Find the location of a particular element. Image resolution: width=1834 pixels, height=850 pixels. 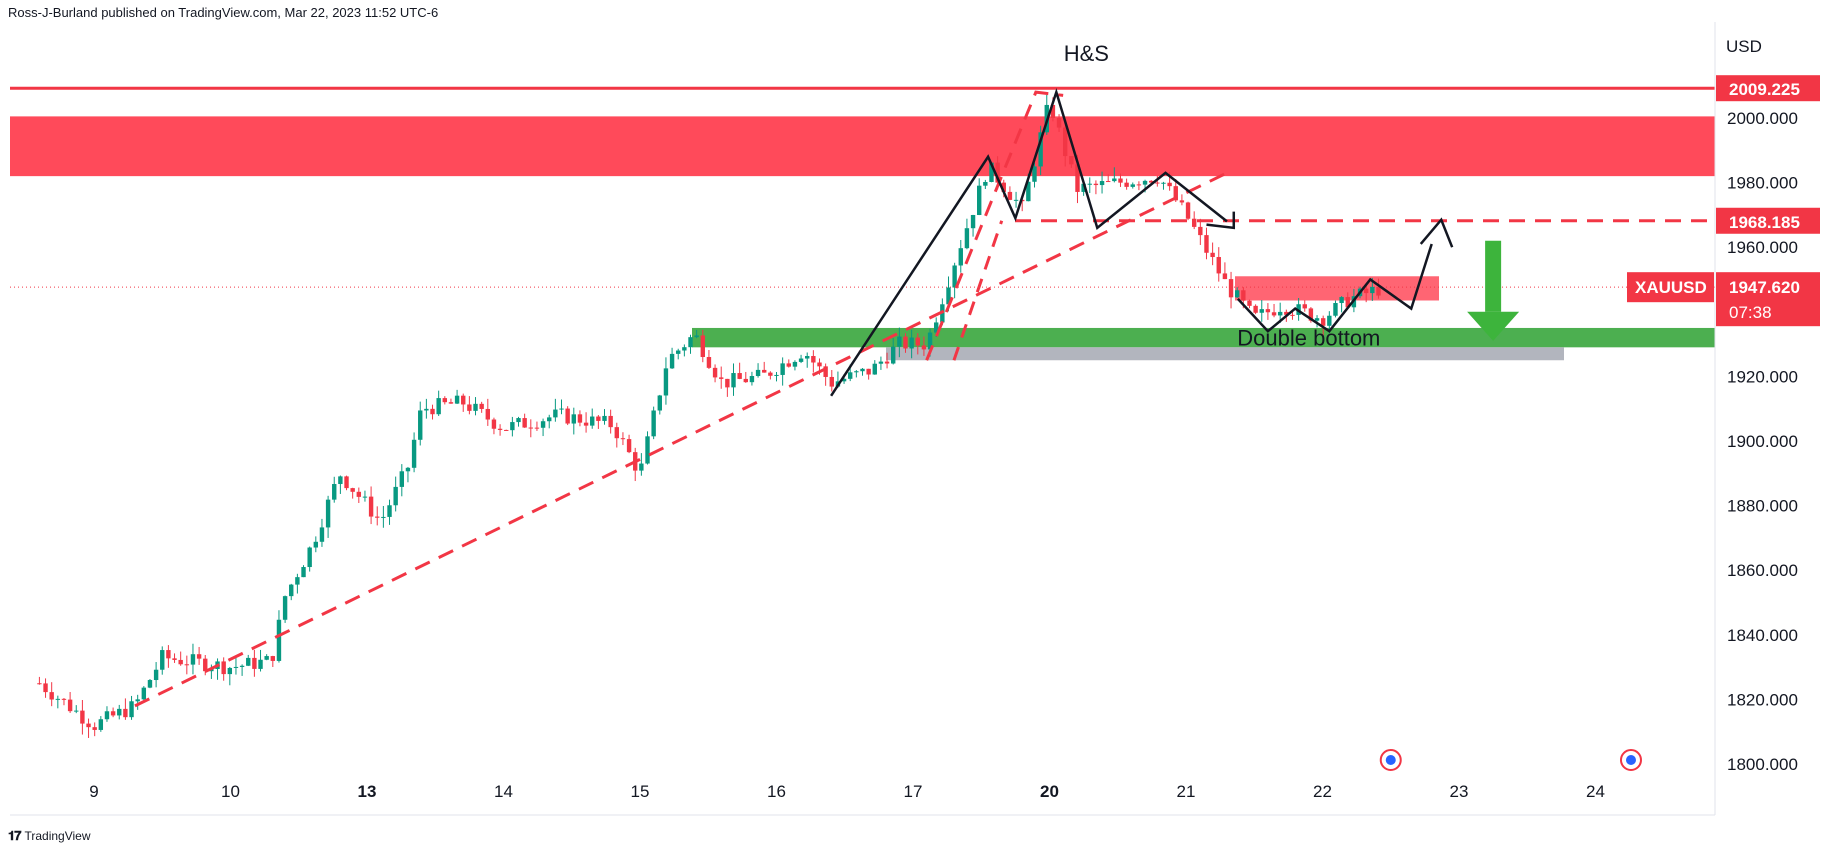

y-tick-9: 1820.000 is located at coordinates (1762, 699).